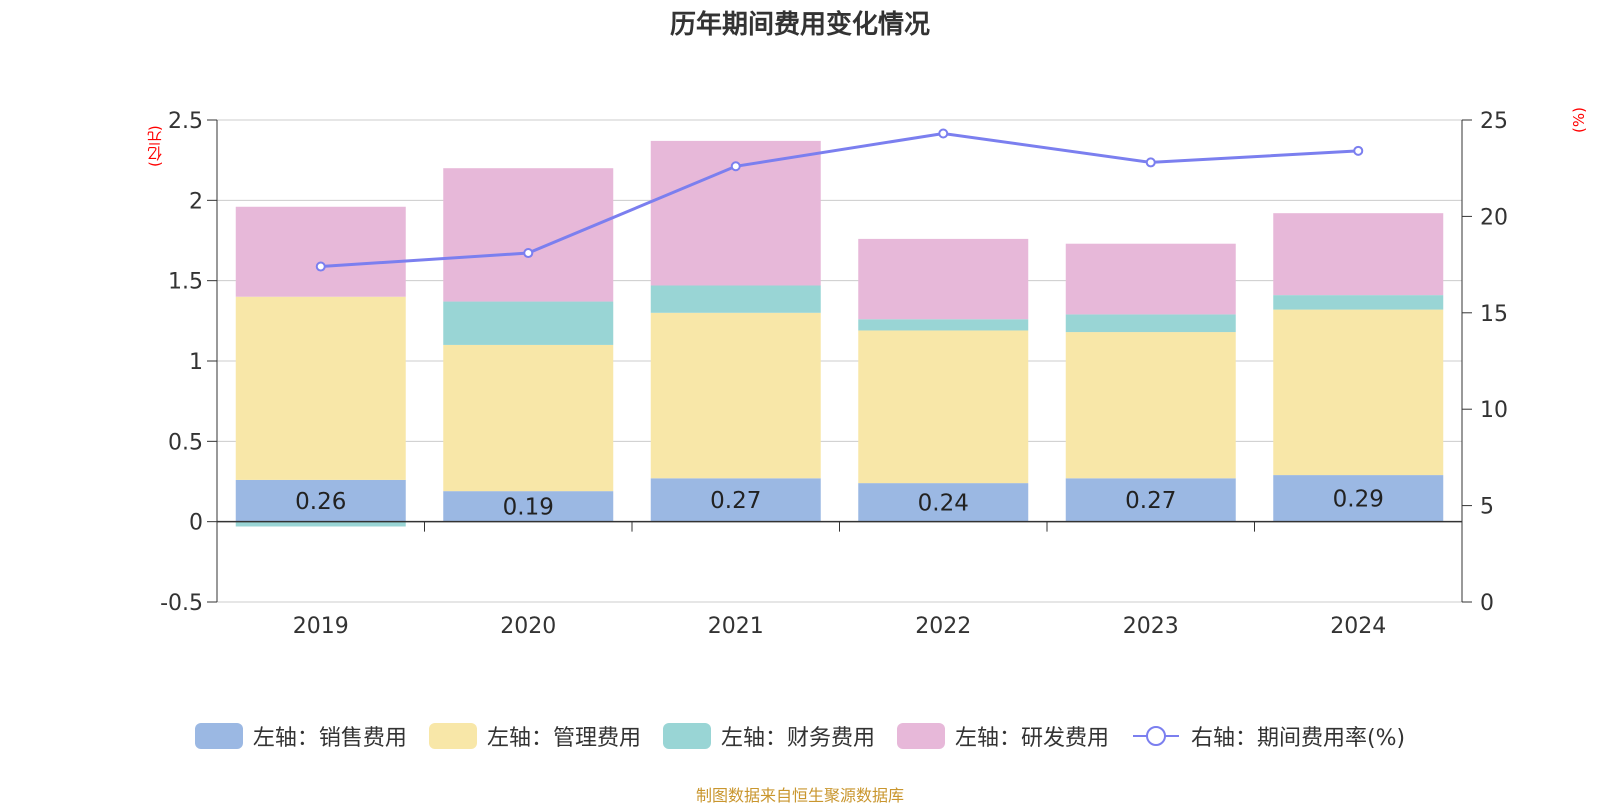 This screenshot has width=1600, height=806. Describe the element at coordinates (196, 362) in the screenshot. I see `left-axis-tick-label: 1` at that location.